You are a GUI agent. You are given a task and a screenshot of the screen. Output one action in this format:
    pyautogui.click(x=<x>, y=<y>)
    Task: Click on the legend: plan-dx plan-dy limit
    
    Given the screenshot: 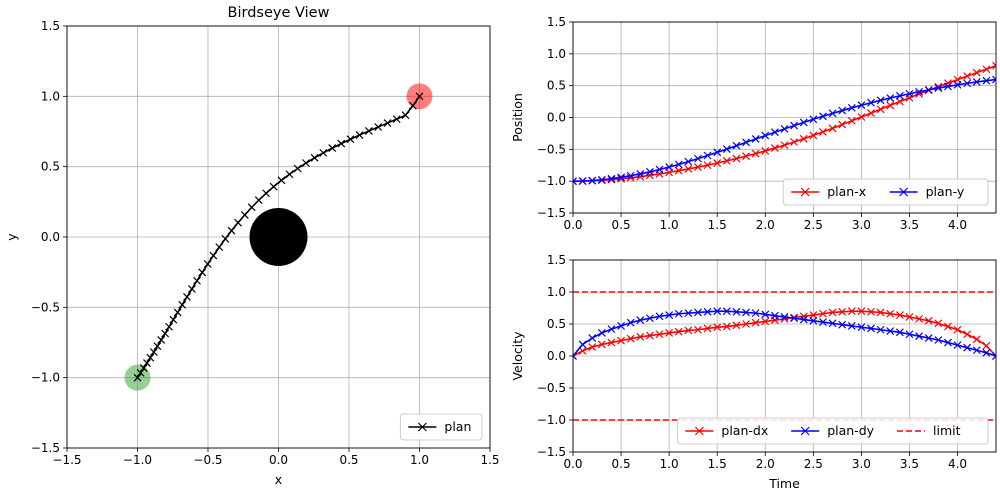 What is the action you would take?
    pyautogui.click(x=832, y=431)
    